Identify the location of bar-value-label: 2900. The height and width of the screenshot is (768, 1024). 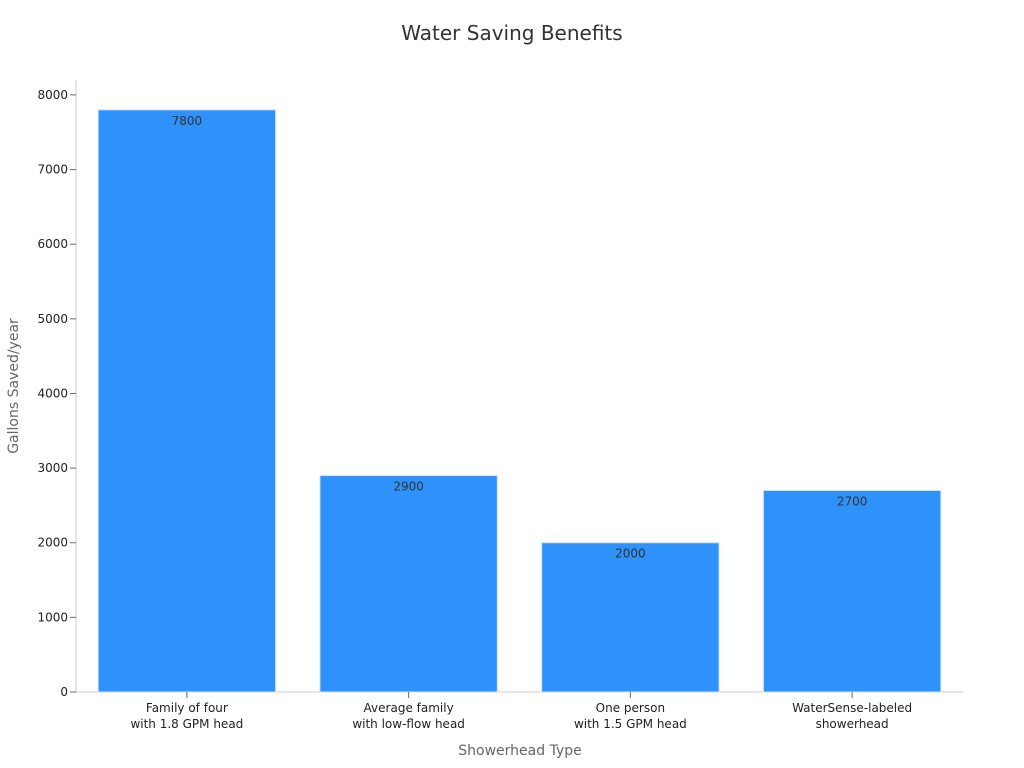
(408, 487).